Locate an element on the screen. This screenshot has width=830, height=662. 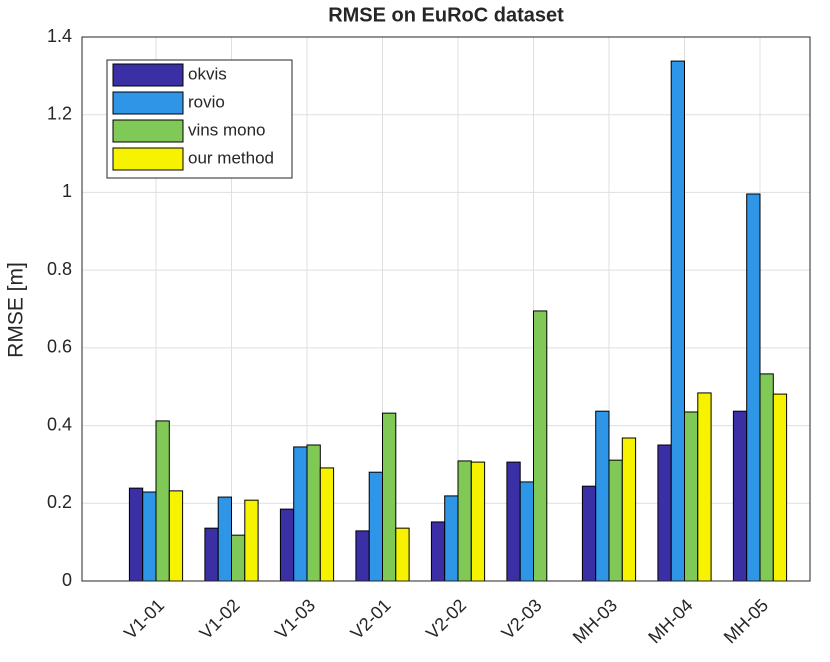
y-tick-label: 0.6 is located at coordinates (59, 347).